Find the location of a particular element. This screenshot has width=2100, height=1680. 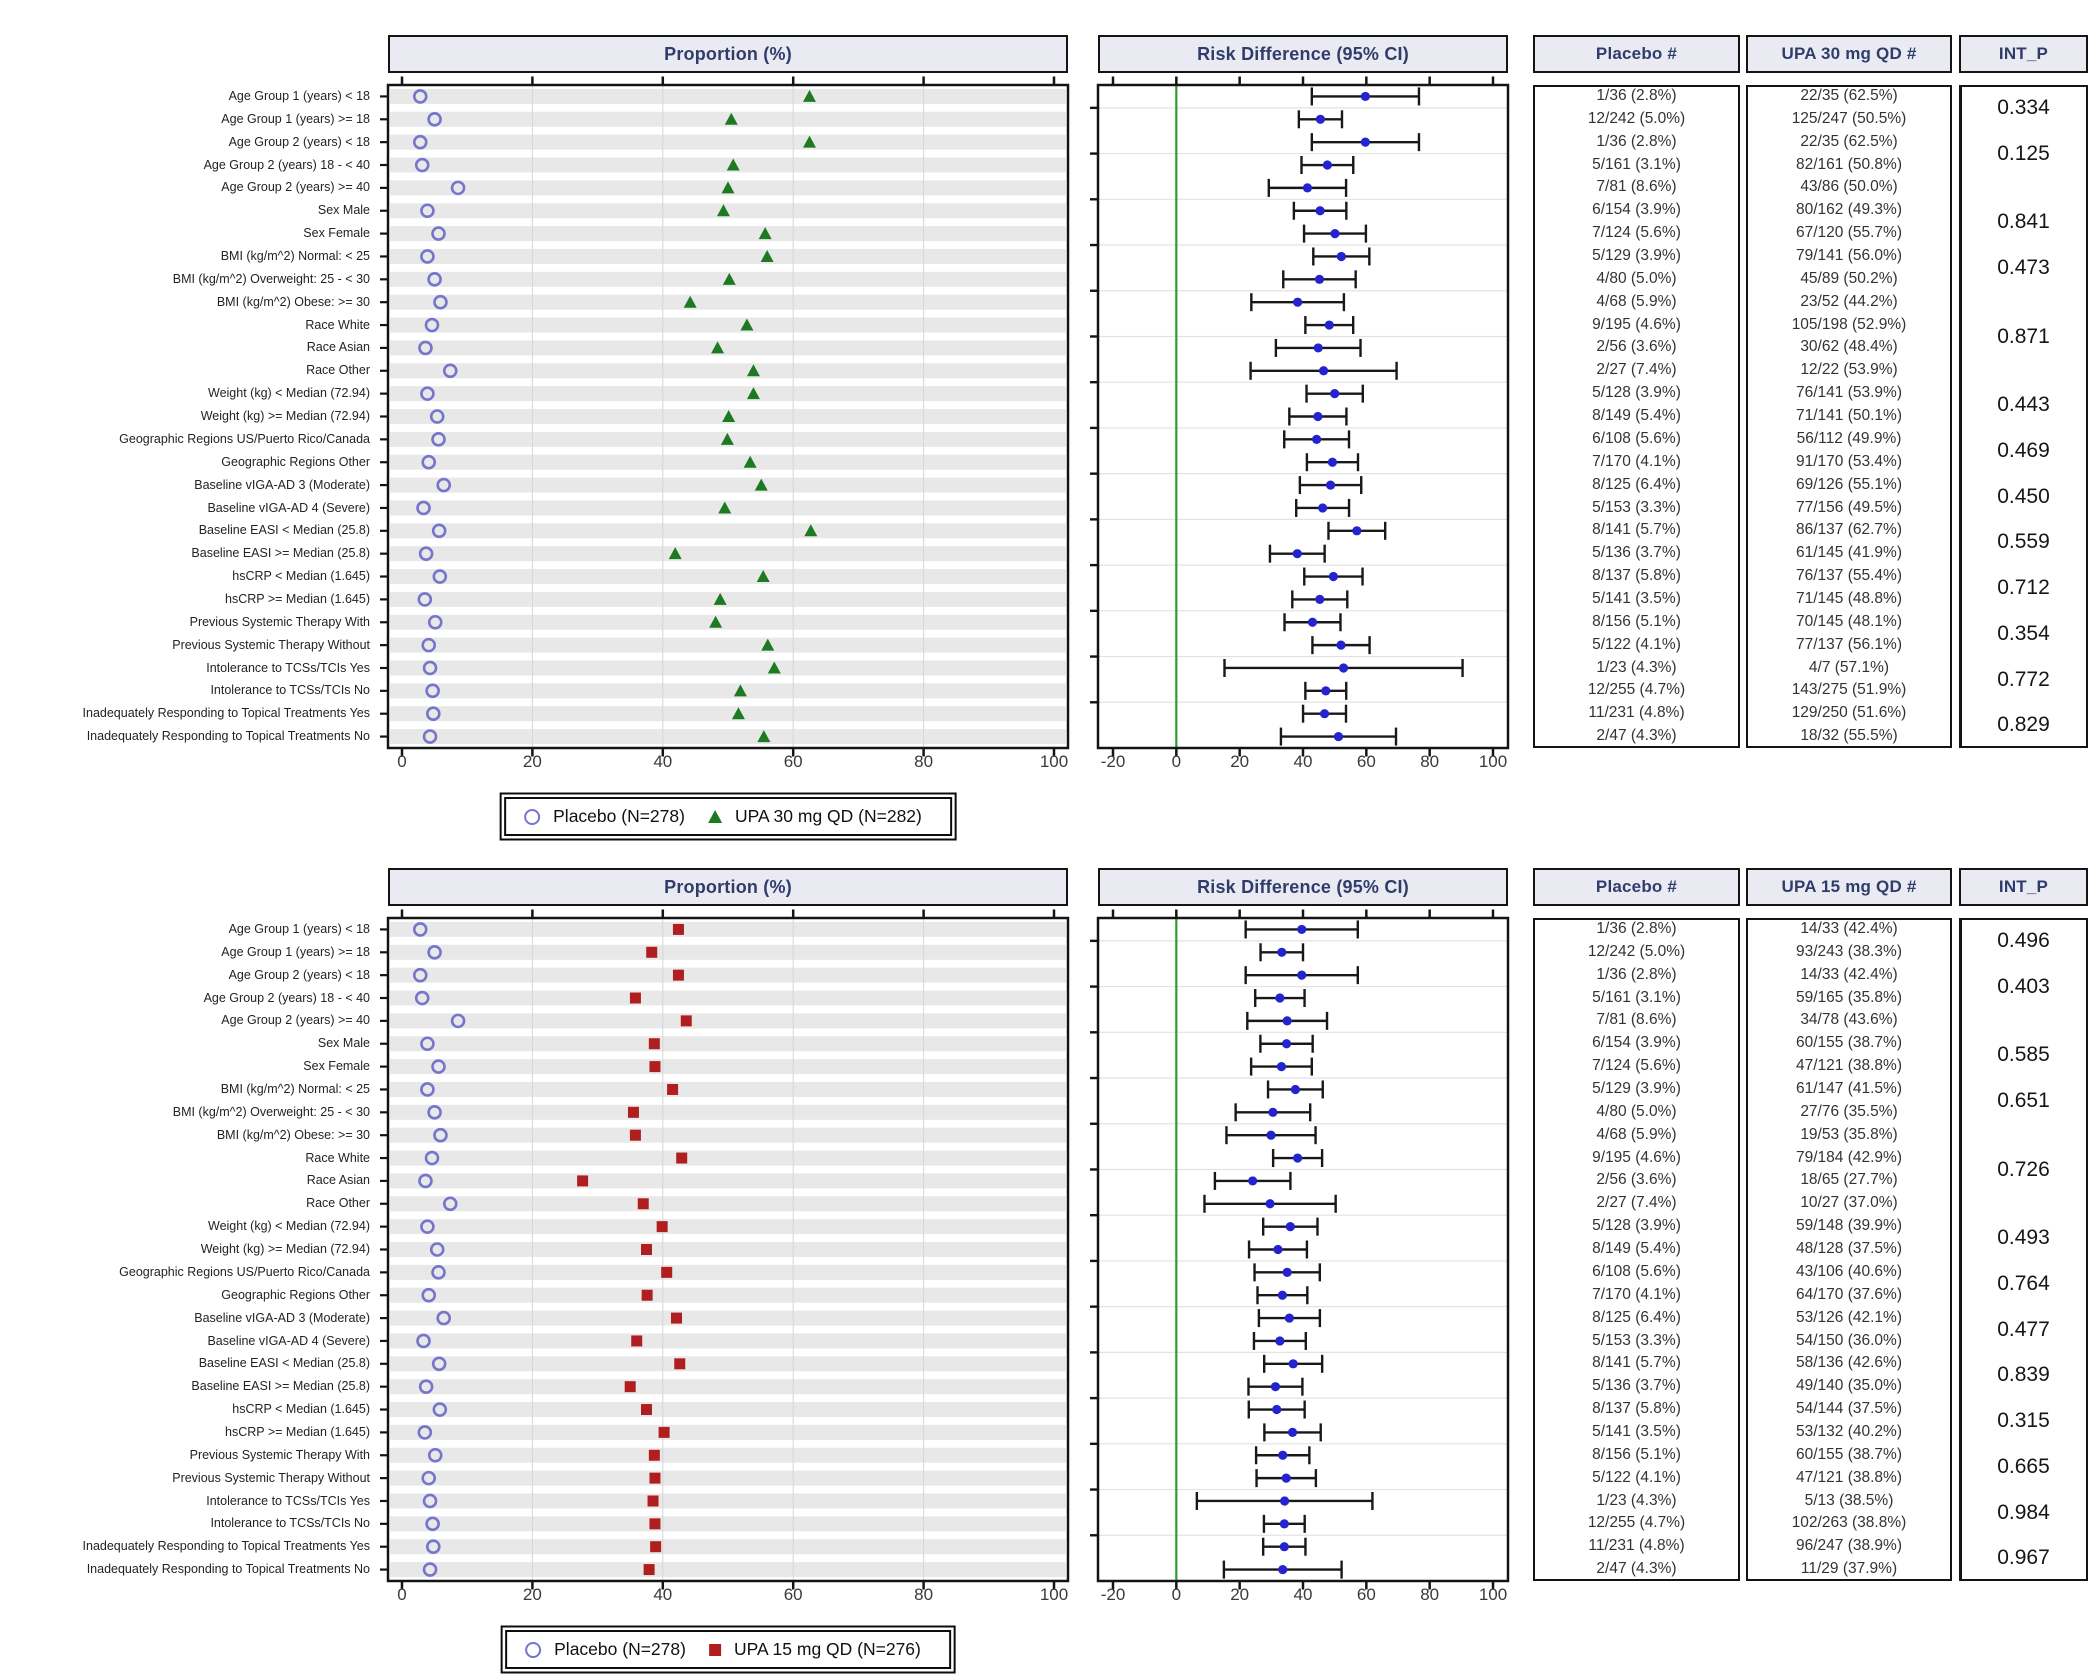

placebo-cell: 5/128 (3.9%) is located at coordinates (1636, 1226).